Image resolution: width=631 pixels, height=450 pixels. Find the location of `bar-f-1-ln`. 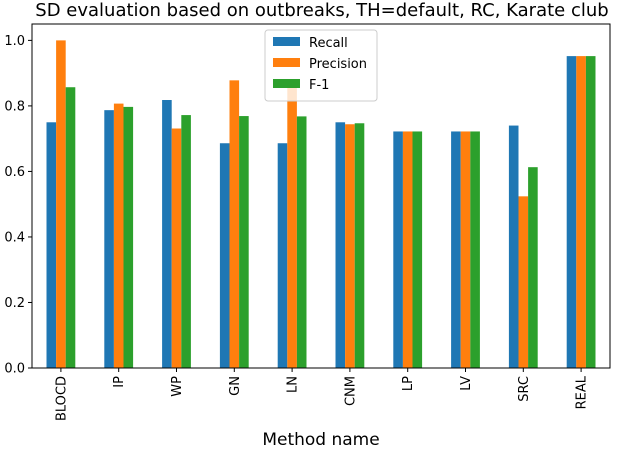

bar-f-1-ln is located at coordinates (301, 242).